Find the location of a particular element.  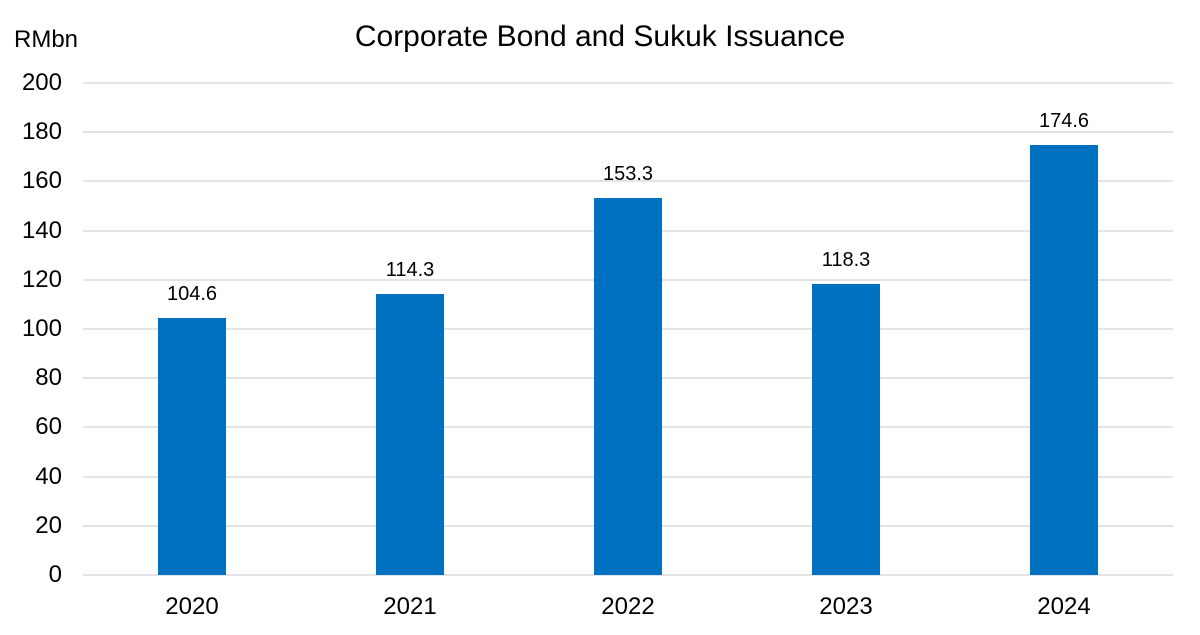

y-tick-label: 60 is located at coordinates (48, 427).